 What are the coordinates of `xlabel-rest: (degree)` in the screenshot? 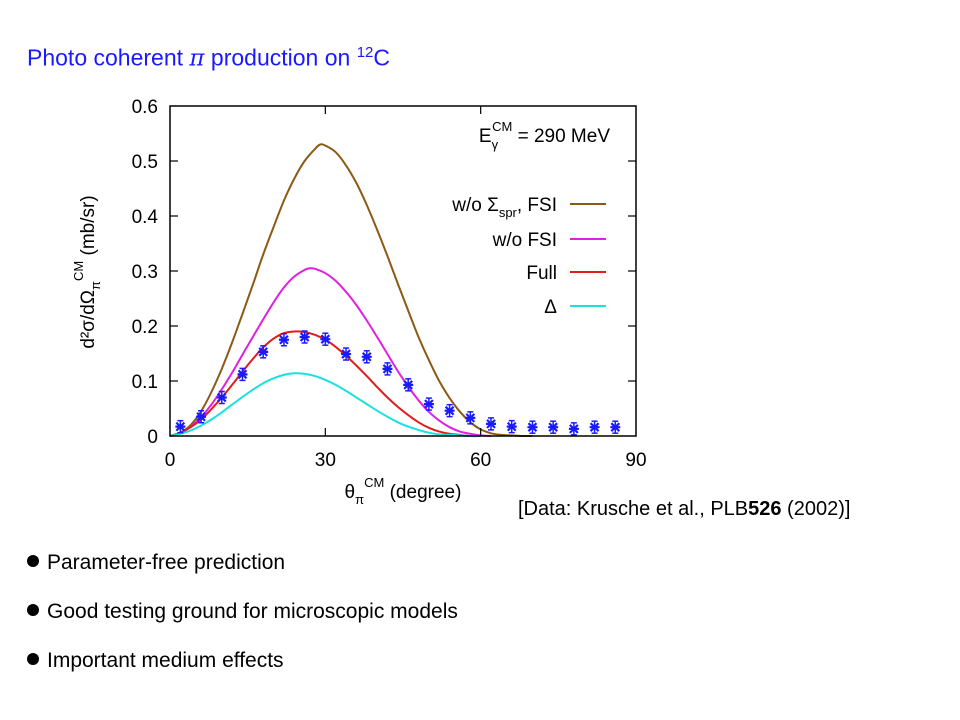 It's located at (422, 492).